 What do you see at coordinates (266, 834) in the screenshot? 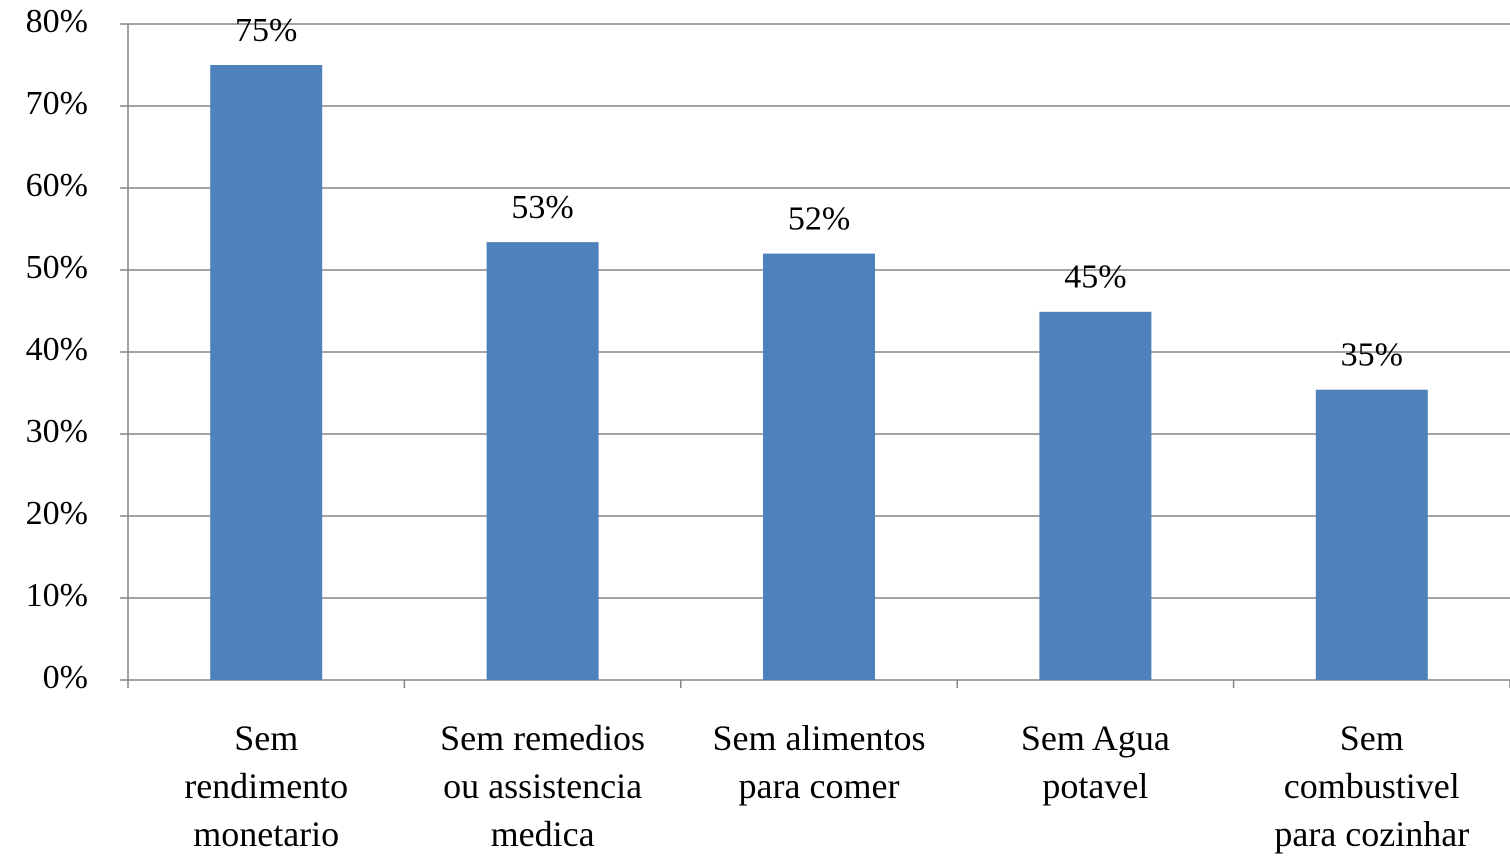
I see `x-tick-label-line: monetario` at bounding box center [266, 834].